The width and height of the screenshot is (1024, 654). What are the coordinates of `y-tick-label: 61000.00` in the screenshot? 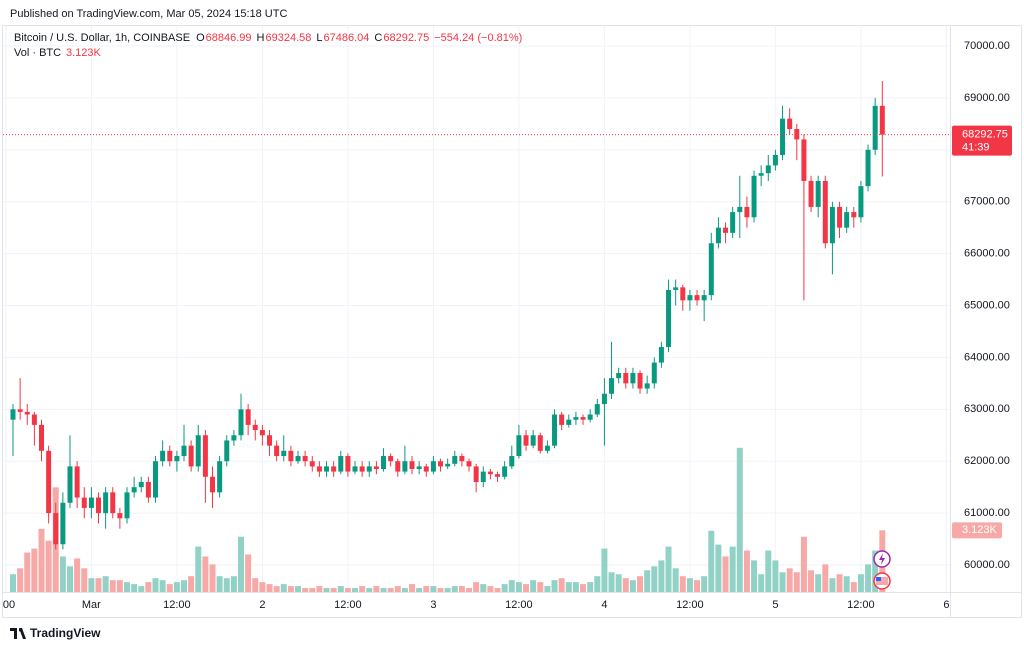 It's located at (987, 513).